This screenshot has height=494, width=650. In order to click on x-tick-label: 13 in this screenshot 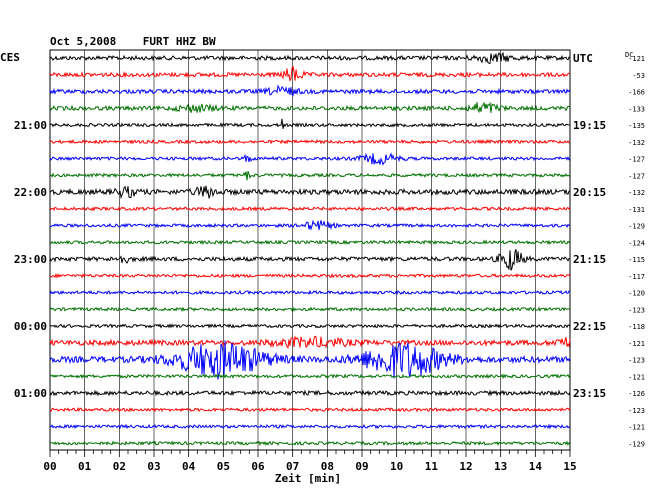, I will do `click(500, 466)`.